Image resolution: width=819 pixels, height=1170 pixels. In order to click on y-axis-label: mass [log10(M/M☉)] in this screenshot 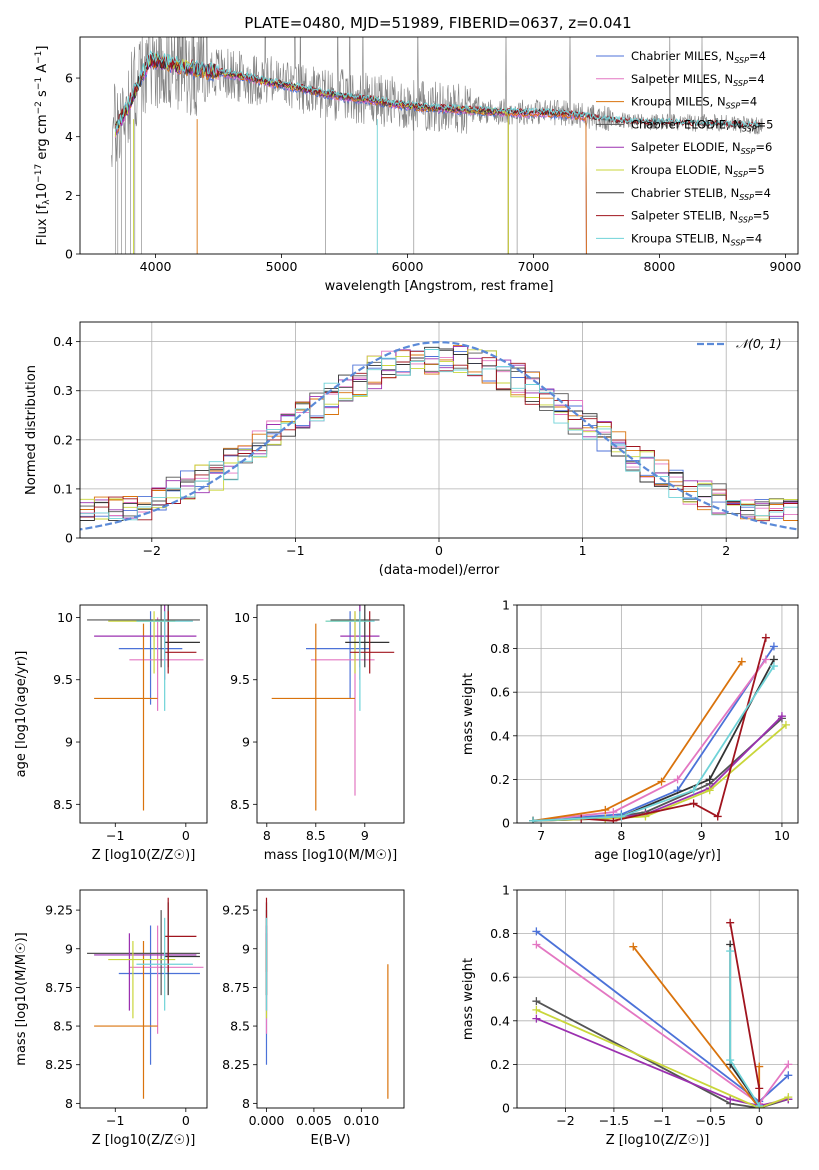, I will do `click(21, 998)`.